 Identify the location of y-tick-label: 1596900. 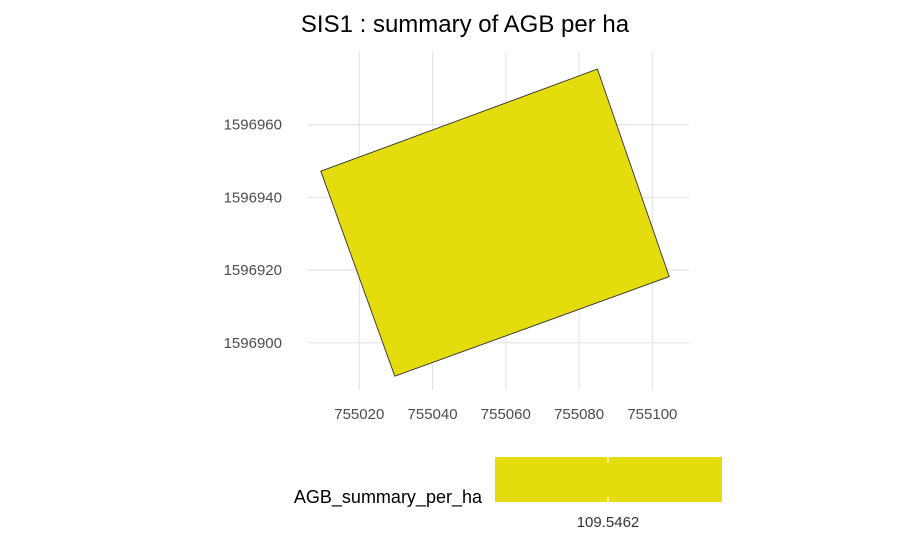
(253, 343).